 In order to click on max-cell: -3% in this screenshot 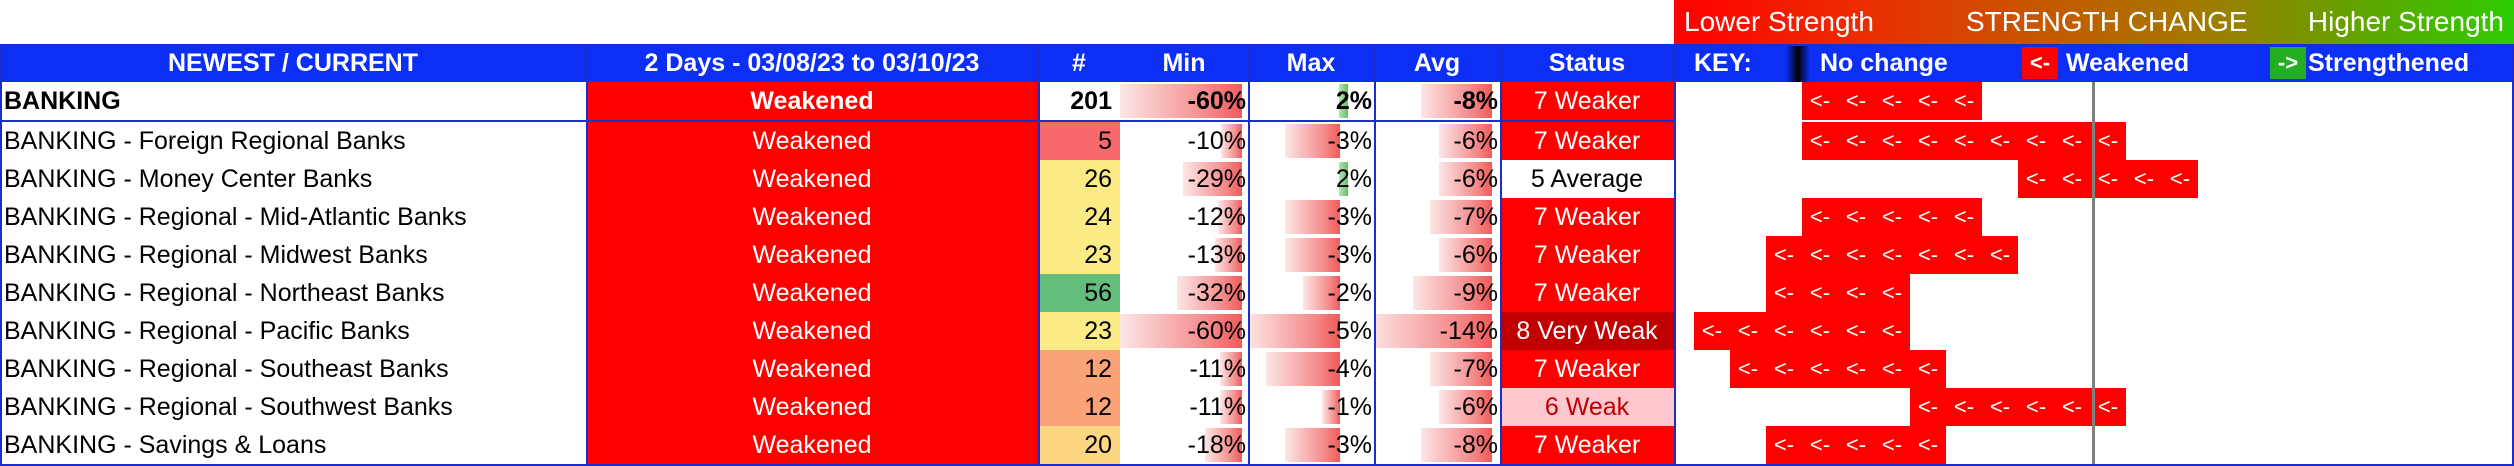, I will do `click(1311, 217)`.